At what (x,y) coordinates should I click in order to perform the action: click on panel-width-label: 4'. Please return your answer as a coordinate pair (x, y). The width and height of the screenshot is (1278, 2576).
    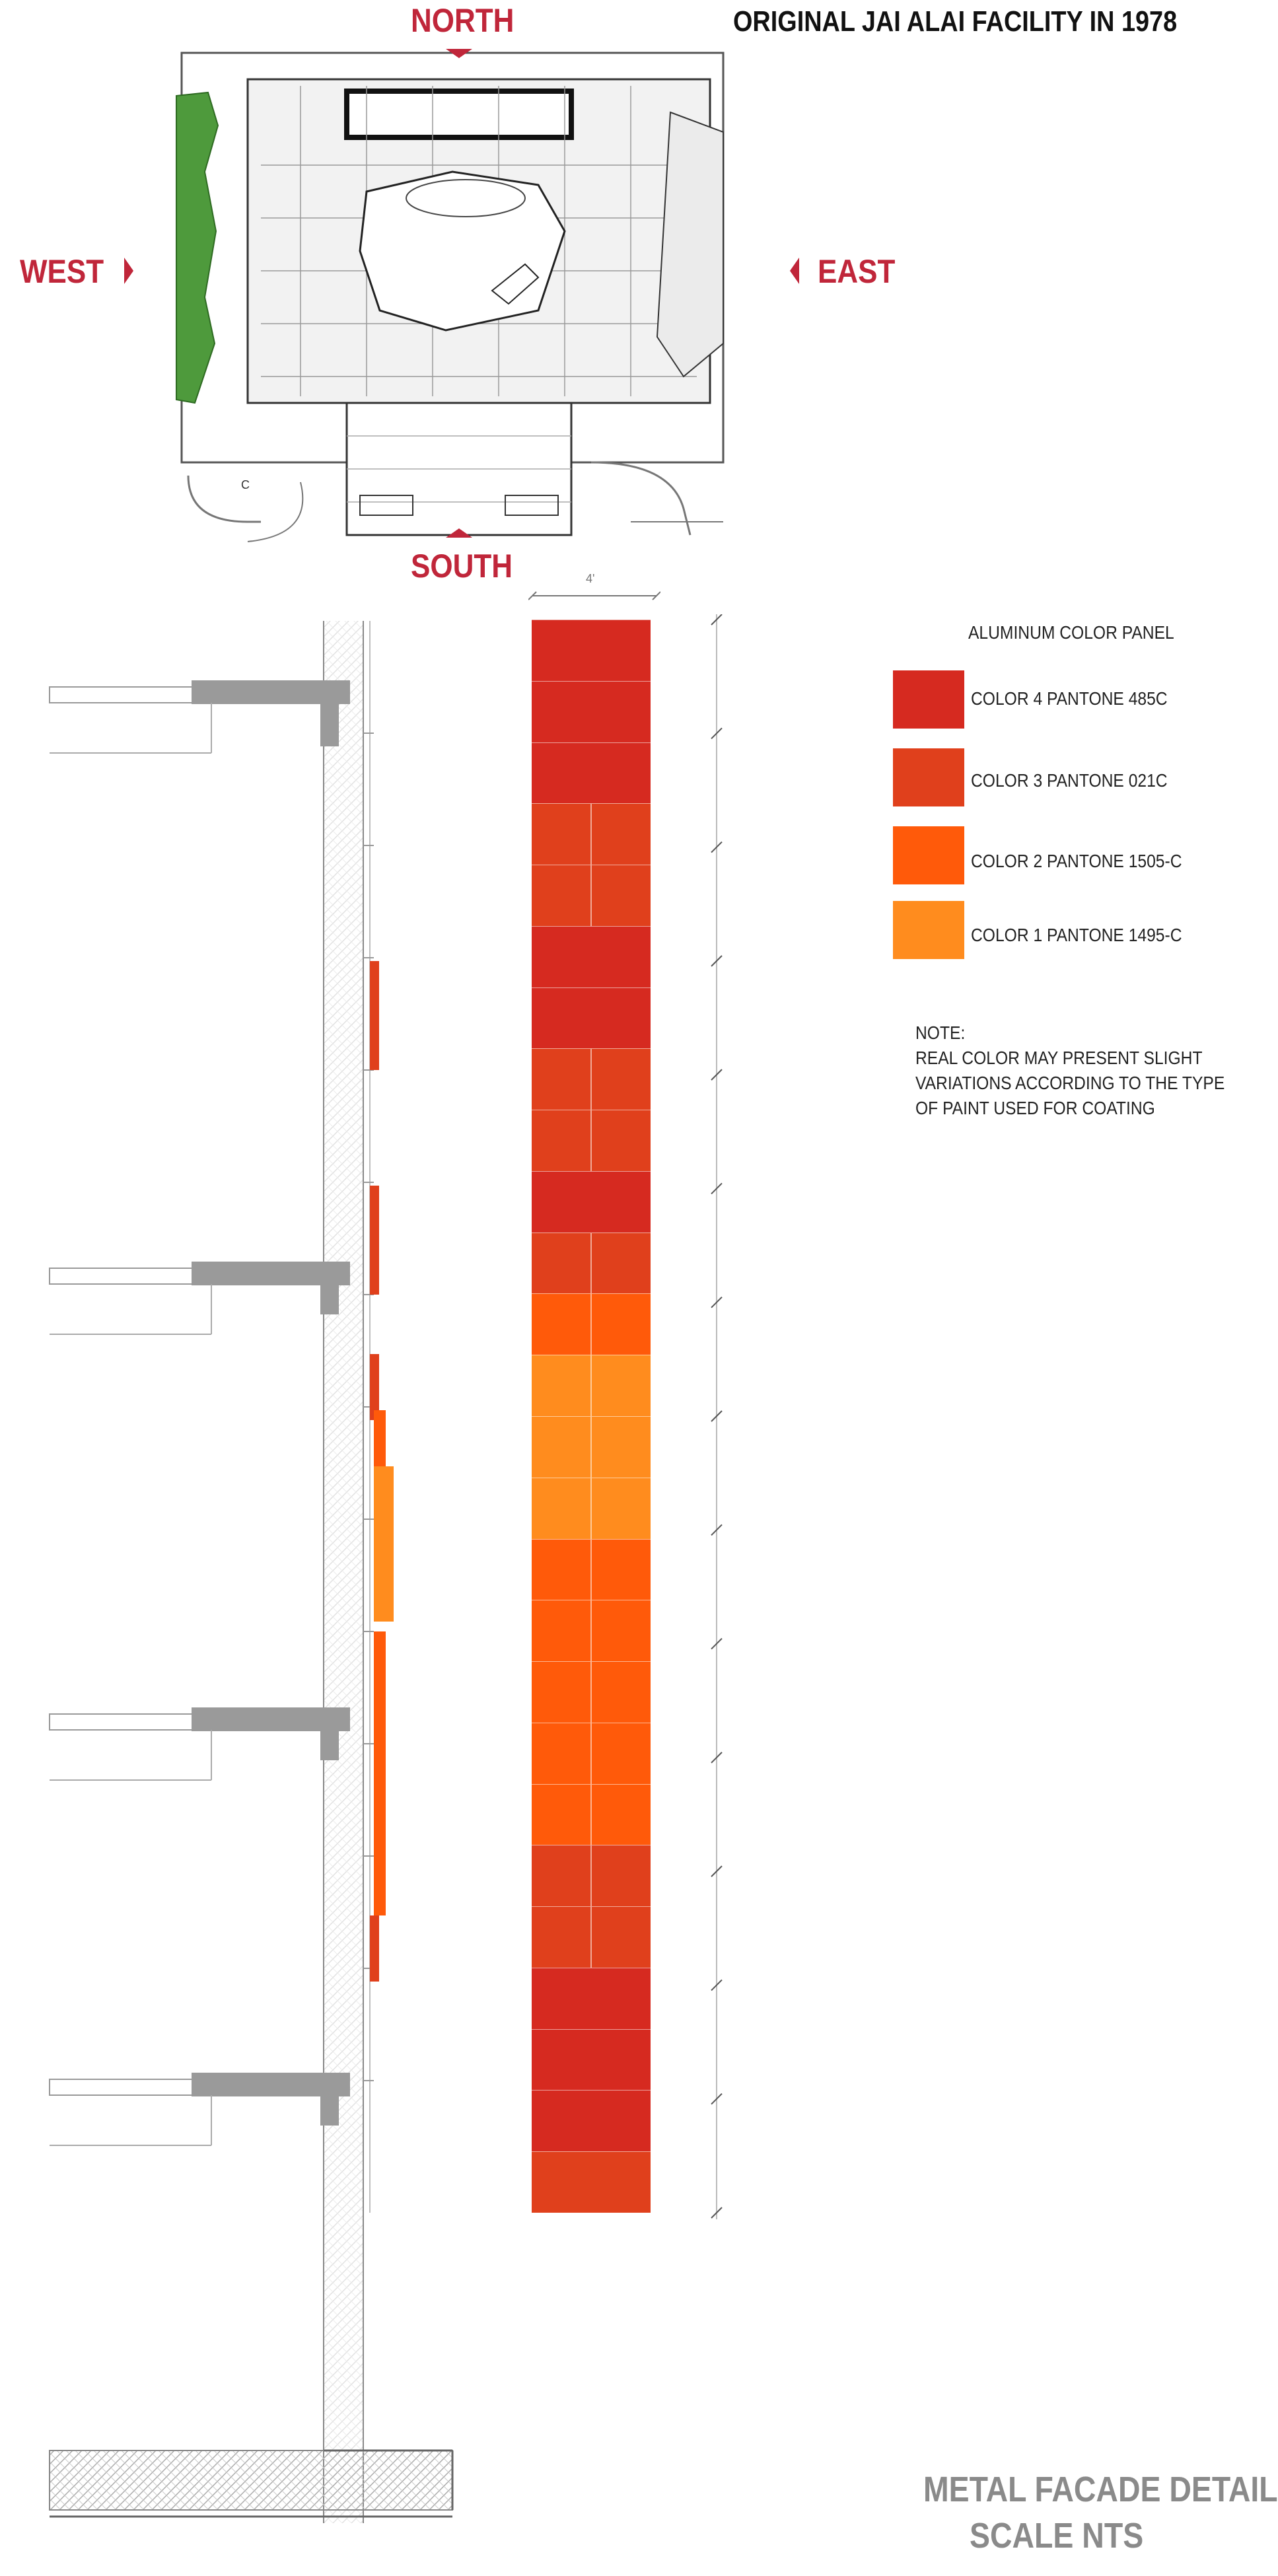
    Looking at the image, I should click on (590, 579).